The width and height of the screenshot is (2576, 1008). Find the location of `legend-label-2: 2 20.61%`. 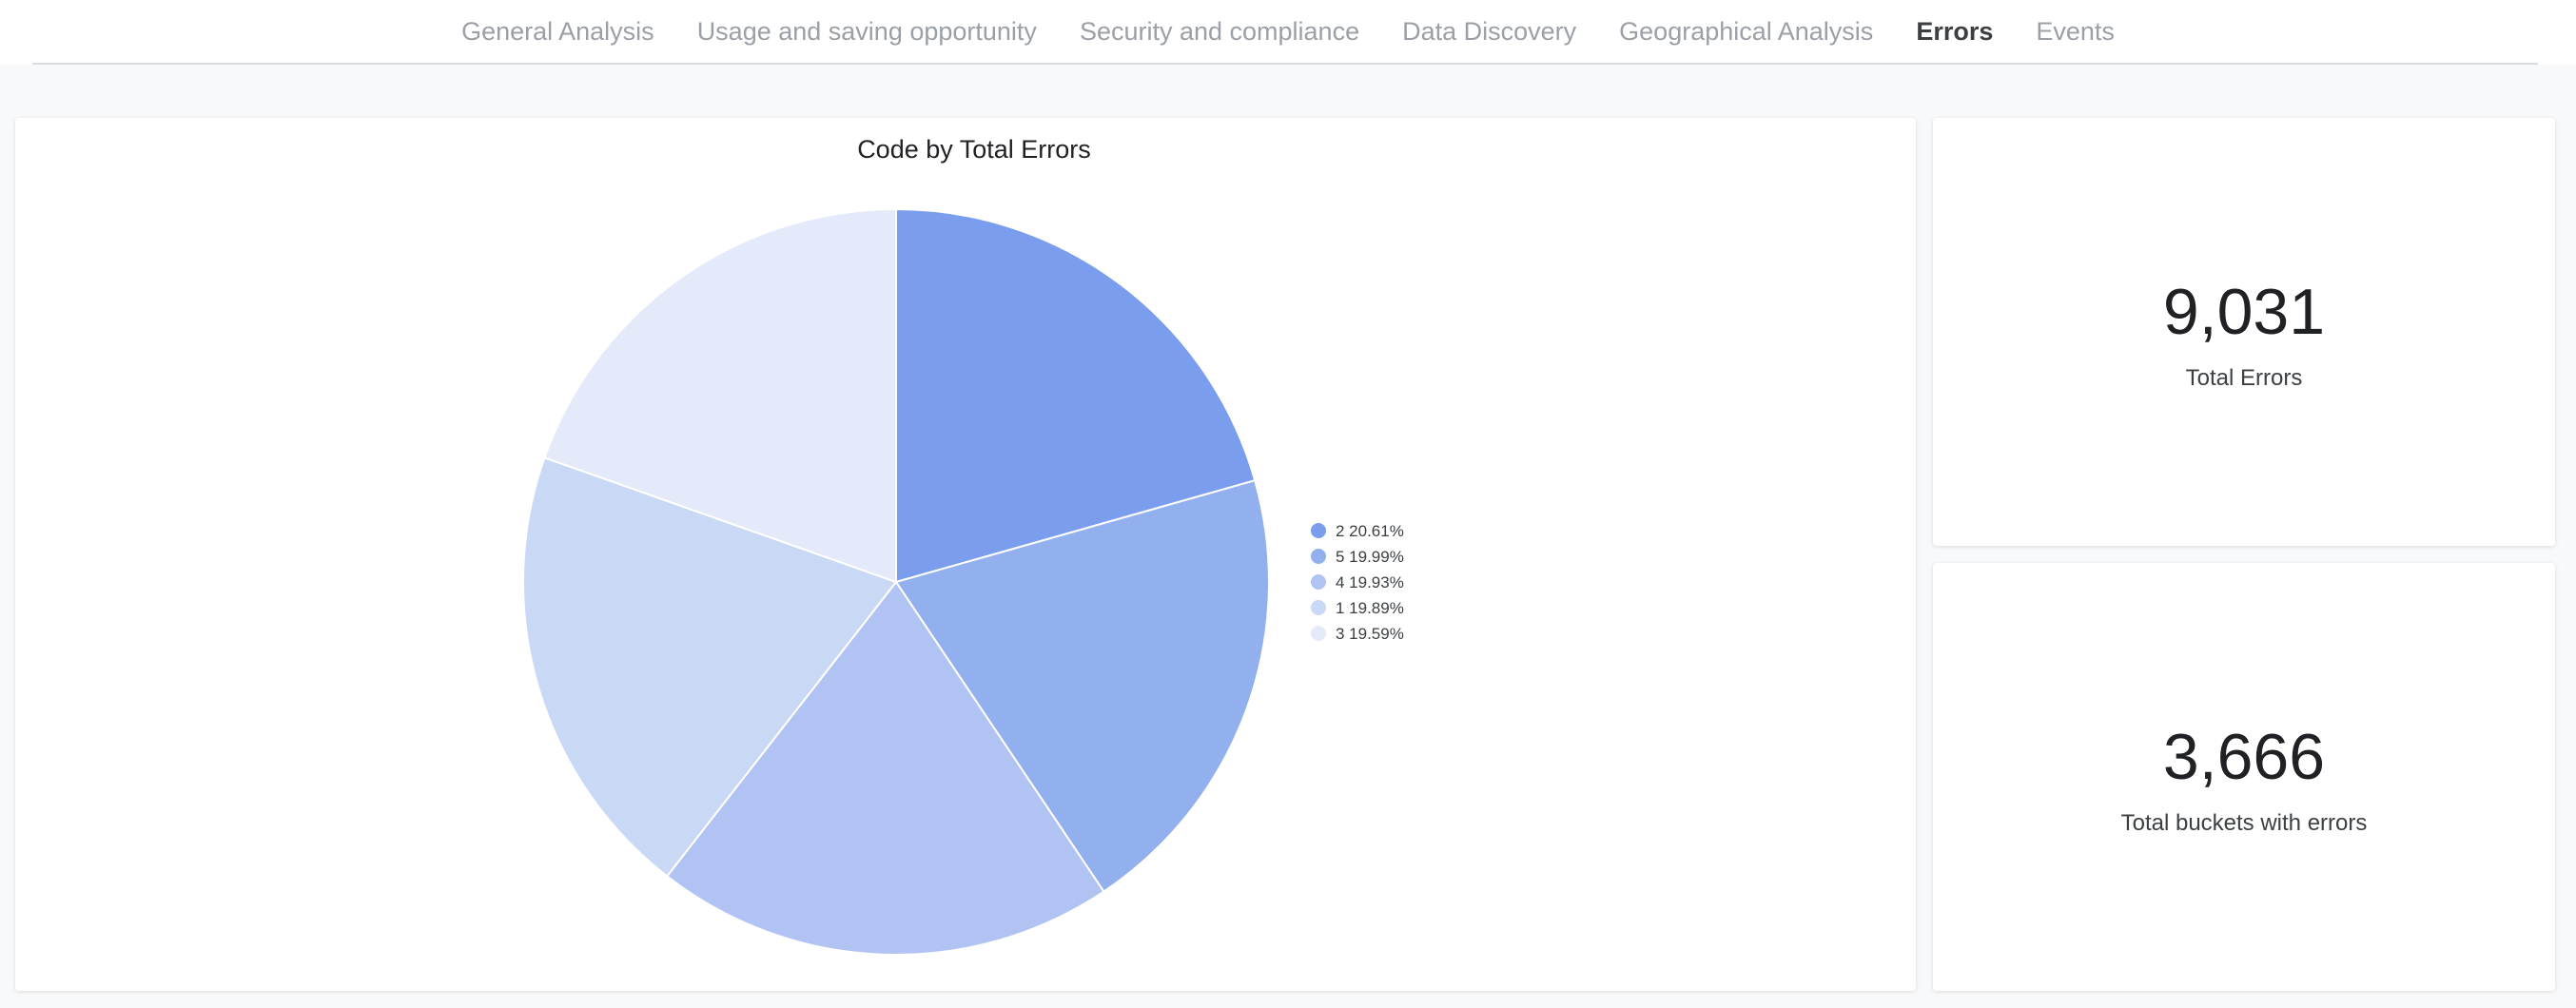

legend-label-2: 2 20.61% is located at coordinates (1370, 531).